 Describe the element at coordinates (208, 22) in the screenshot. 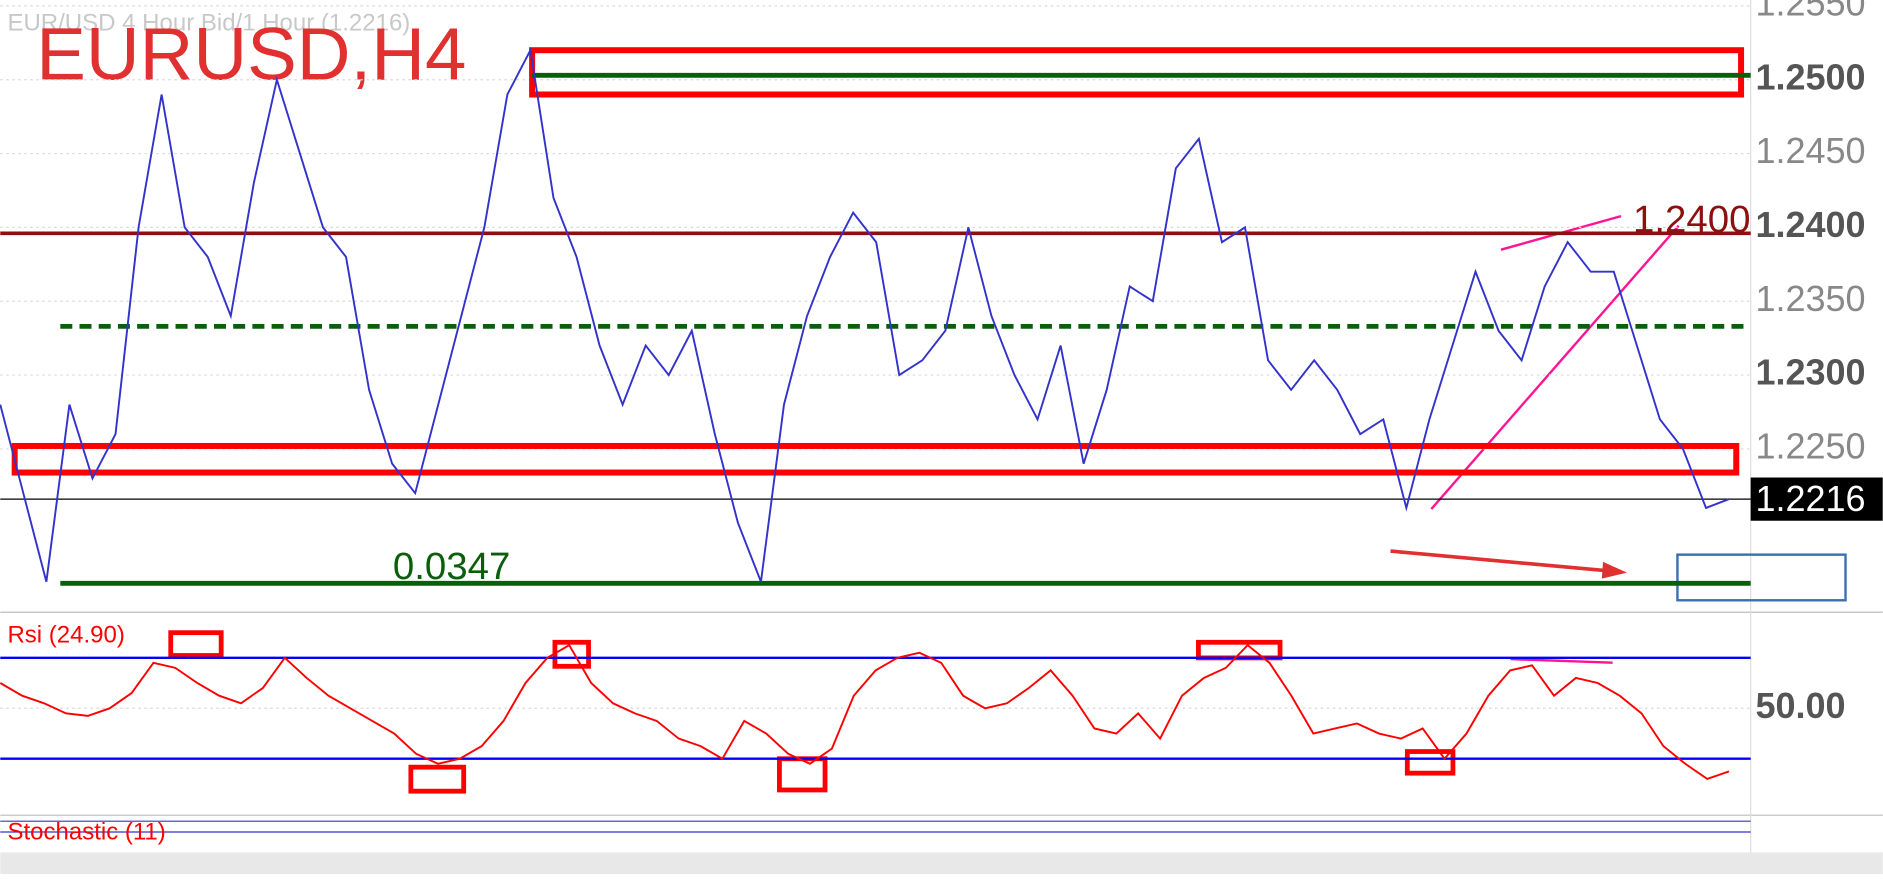

I see `chart-subtitle: EUR/USD 4 Hour Bid/1 Hour (1.2216)` at that location.